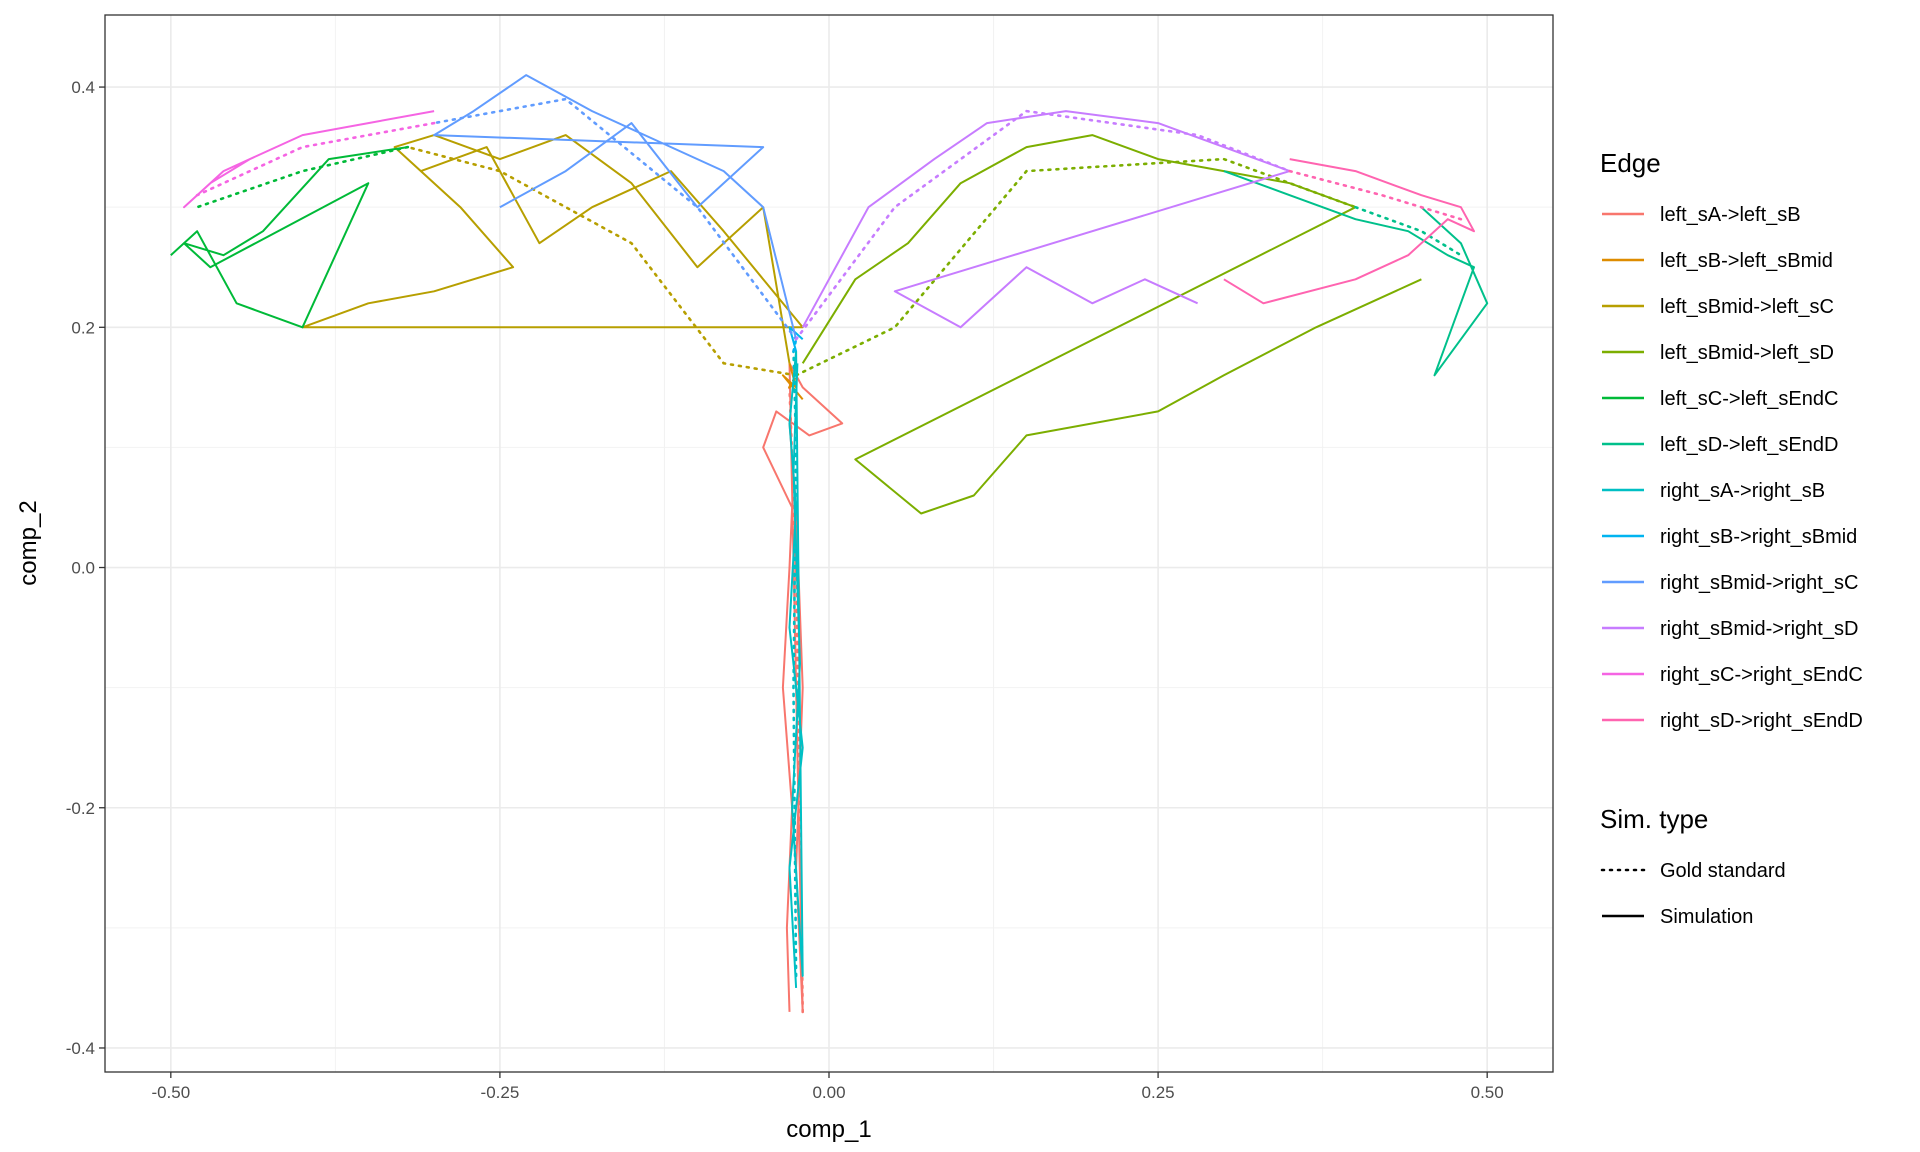  Describe the element at coordinates (1487, 1092) in the screenshot. I see `x-tick-label: 0.50` at that location.